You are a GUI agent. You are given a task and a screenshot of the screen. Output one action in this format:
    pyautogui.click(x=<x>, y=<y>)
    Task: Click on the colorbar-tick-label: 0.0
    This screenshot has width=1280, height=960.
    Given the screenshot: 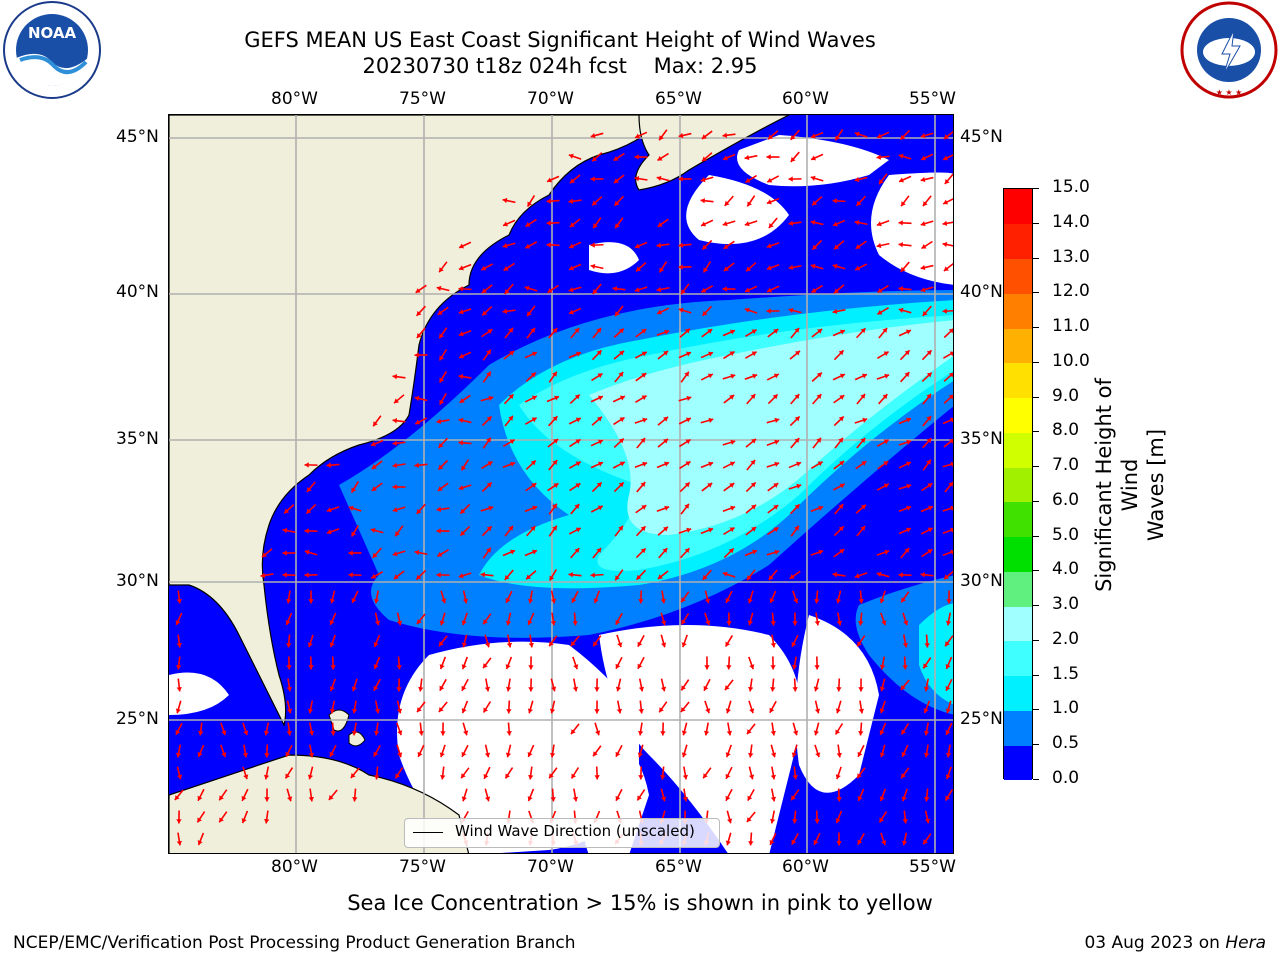 What is the action you would take?
    pyautogui.click(x=1066, y=778)
    